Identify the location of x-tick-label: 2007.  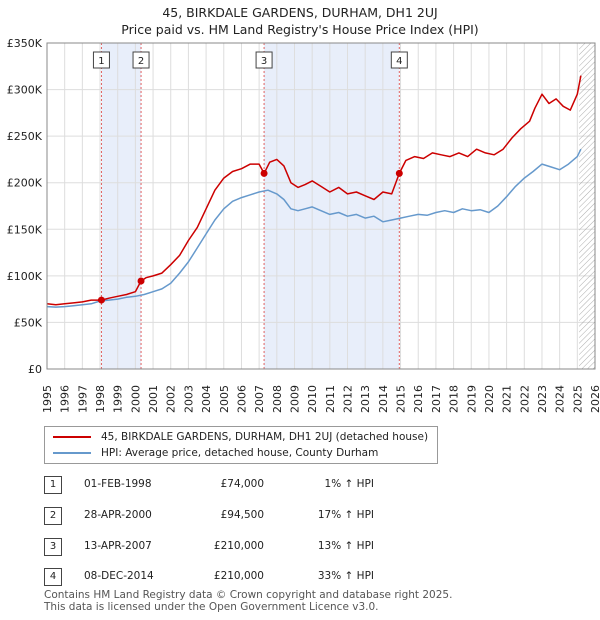
(259, 399).